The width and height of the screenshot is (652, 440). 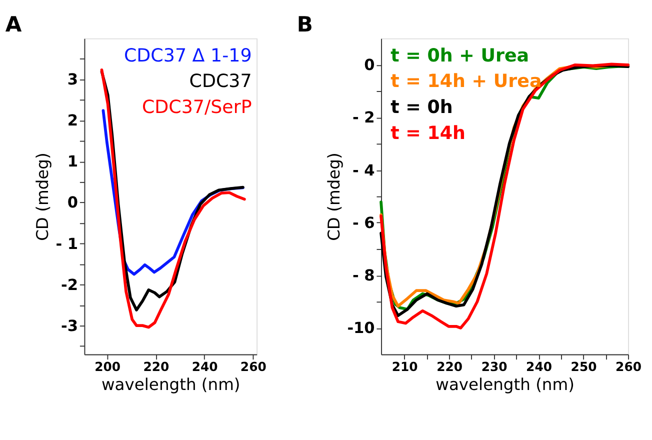 What do you see at coordinates (361, 328) in the screenshot?
I see `y-tick-label: -10` at bounding box center [361, 328].